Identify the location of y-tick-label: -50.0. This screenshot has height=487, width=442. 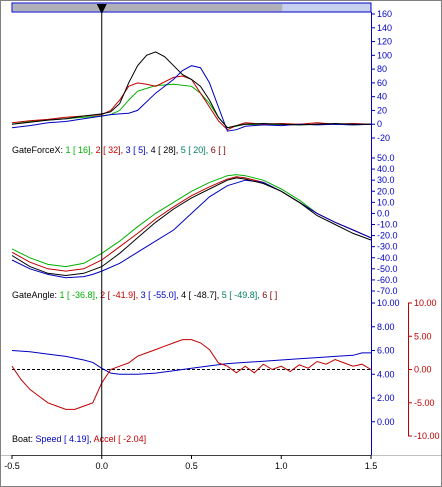
(387, 269).